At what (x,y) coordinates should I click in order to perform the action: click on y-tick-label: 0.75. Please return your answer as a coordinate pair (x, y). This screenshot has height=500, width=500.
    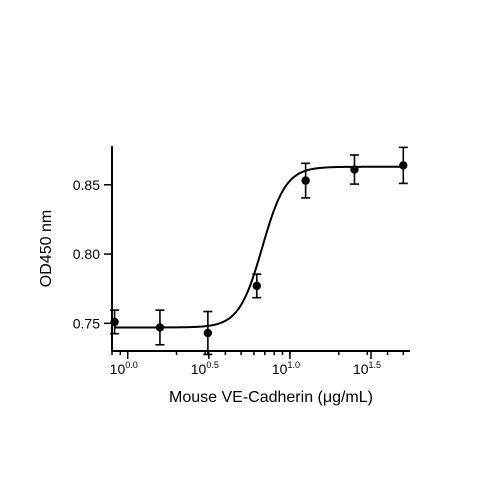
    Looking at the image, I should click on (86, 323).